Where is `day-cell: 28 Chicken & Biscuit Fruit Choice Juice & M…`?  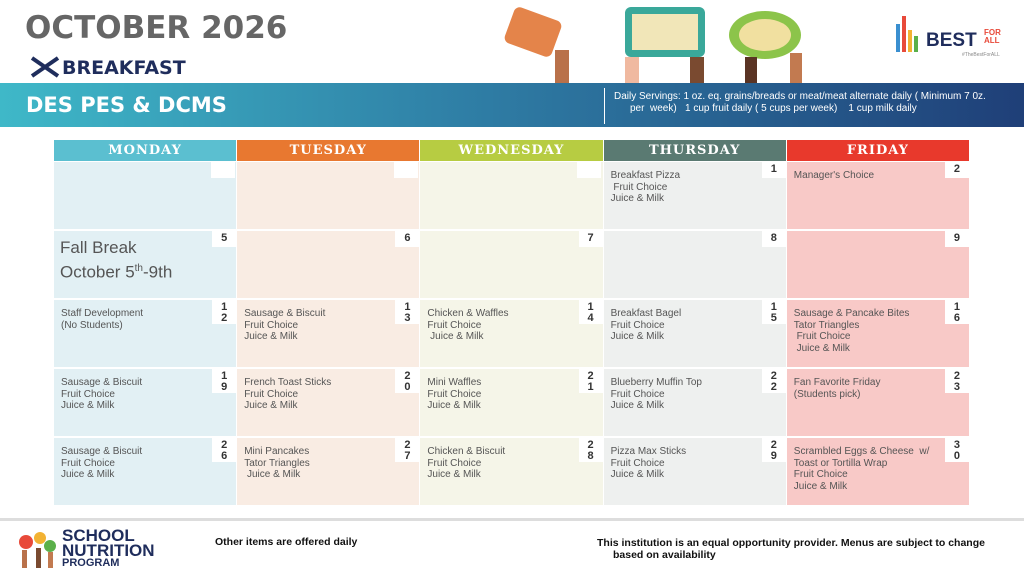 day-cell: 28 Chicken & Biscuit Fruit Choice Juice & M… is located at coordinates (512, 472).